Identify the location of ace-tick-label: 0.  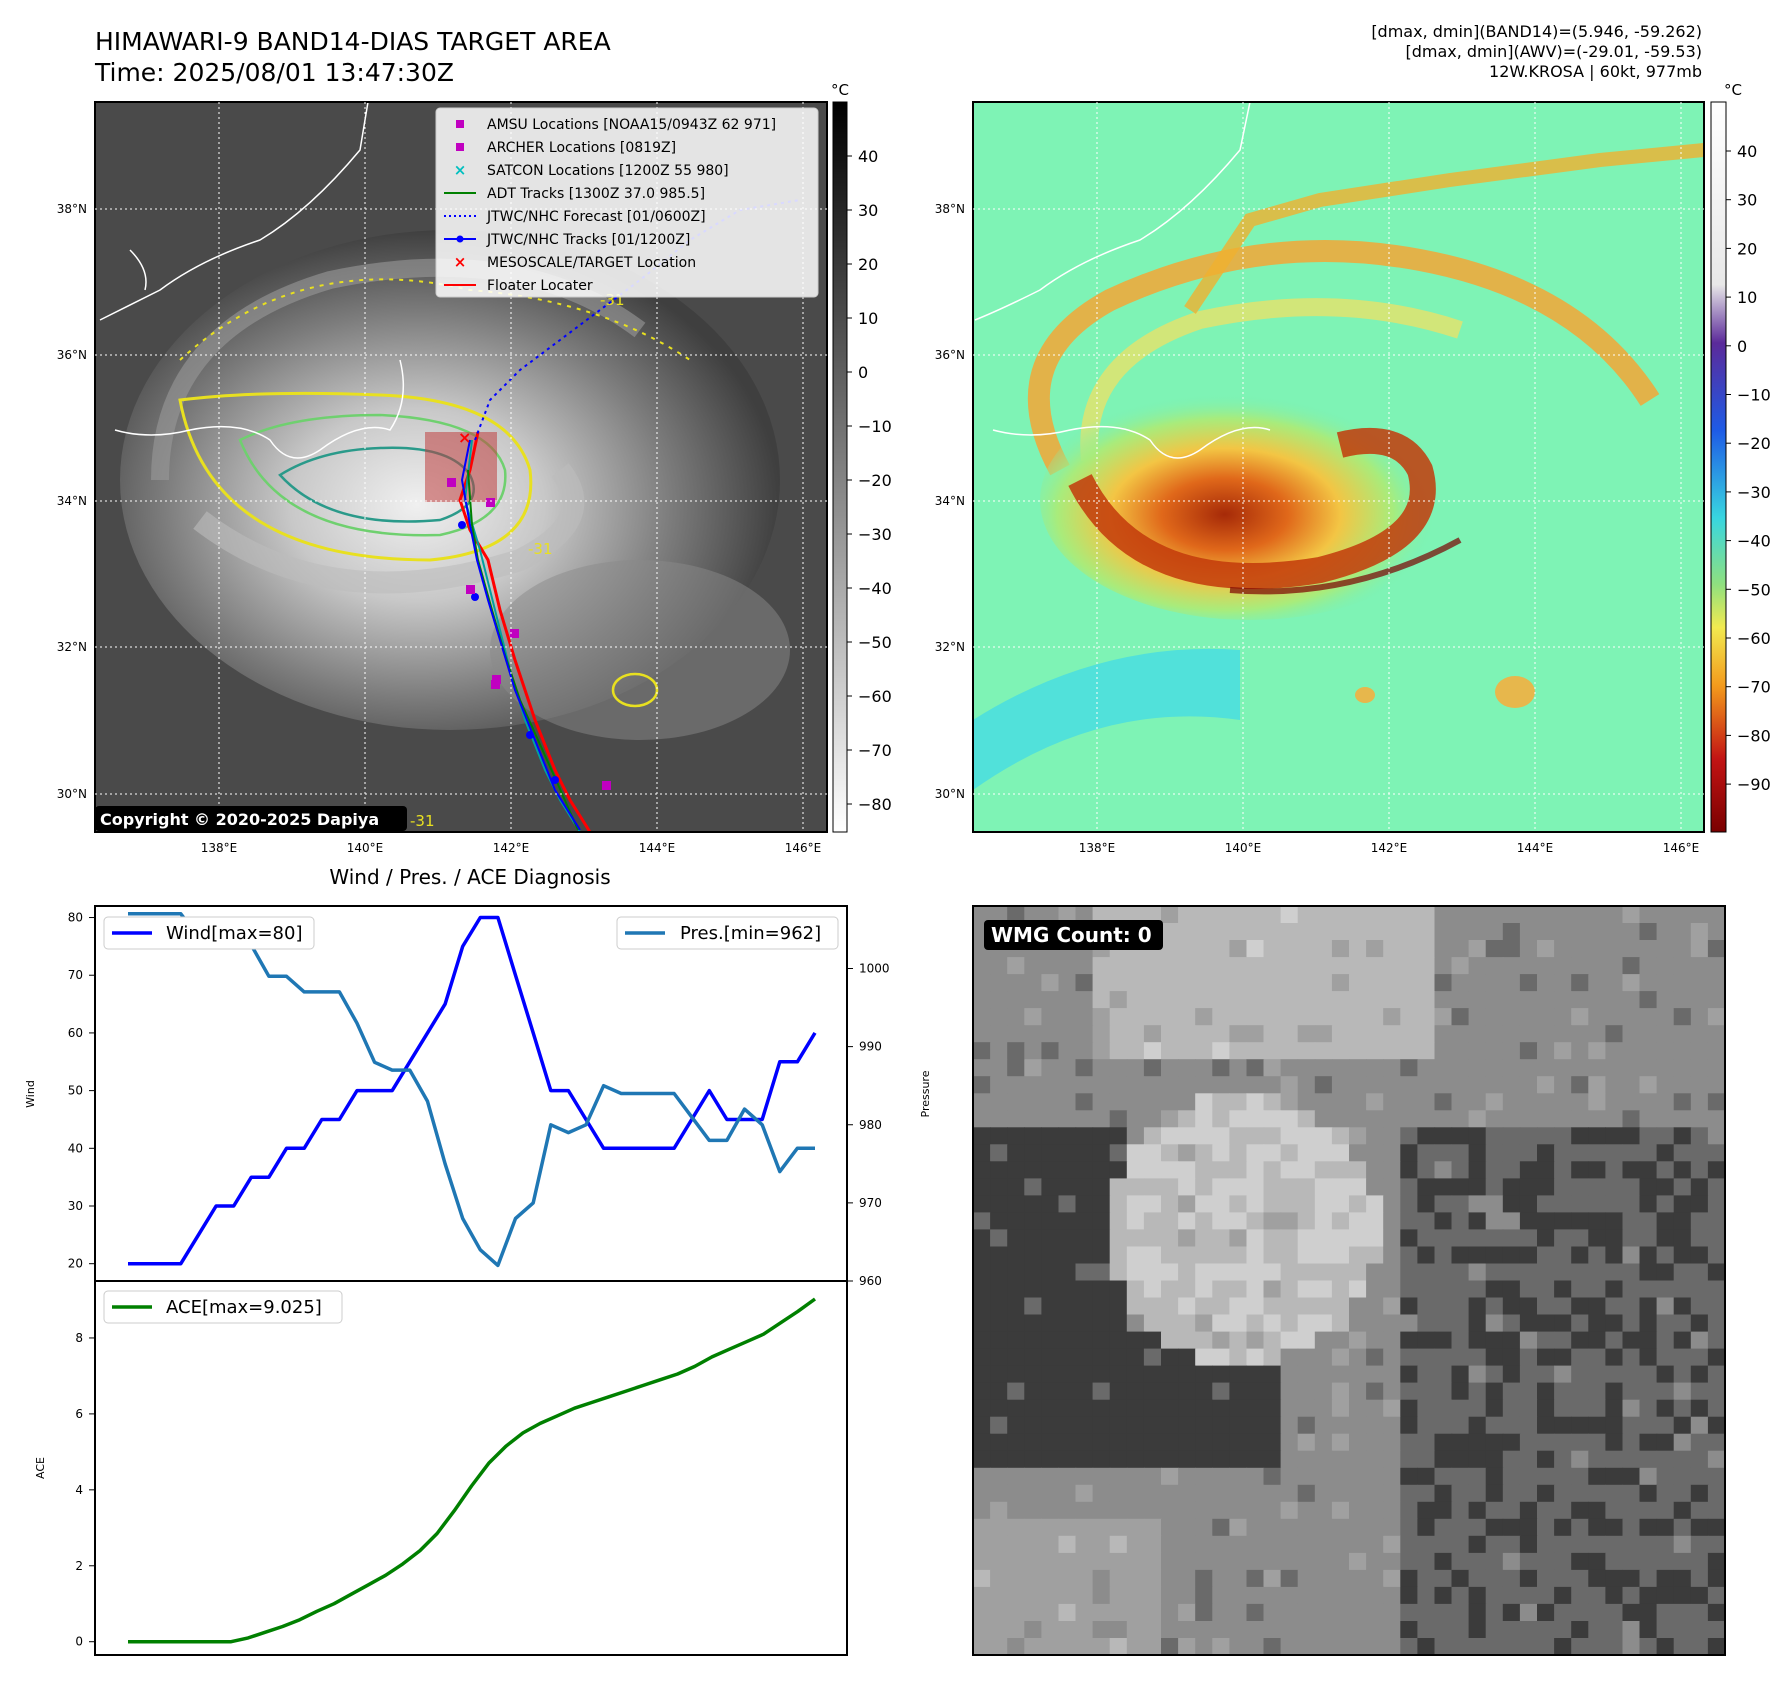
(79, 1642).